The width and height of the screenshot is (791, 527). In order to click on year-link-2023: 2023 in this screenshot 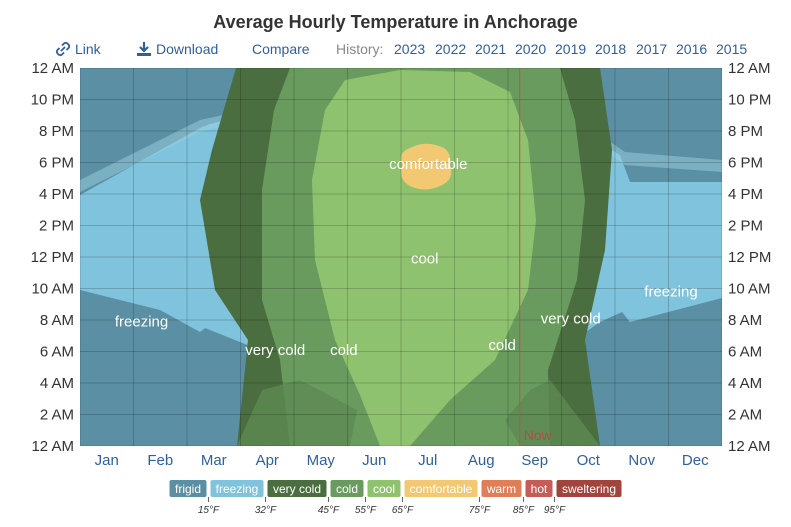, I will do `click(410, 49)`.